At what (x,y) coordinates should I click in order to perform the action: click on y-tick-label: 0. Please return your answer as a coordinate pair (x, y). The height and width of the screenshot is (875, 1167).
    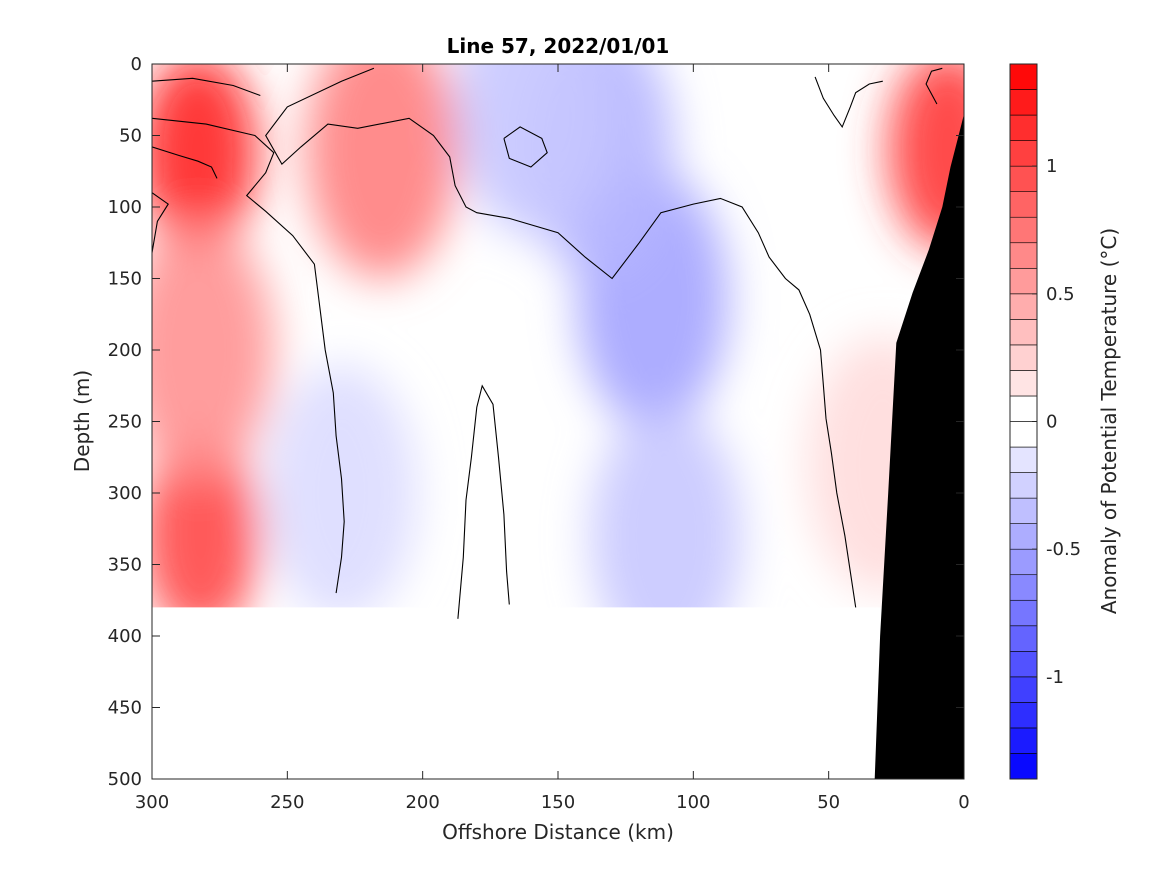
    Looking at the image, I should click on (136, 64).